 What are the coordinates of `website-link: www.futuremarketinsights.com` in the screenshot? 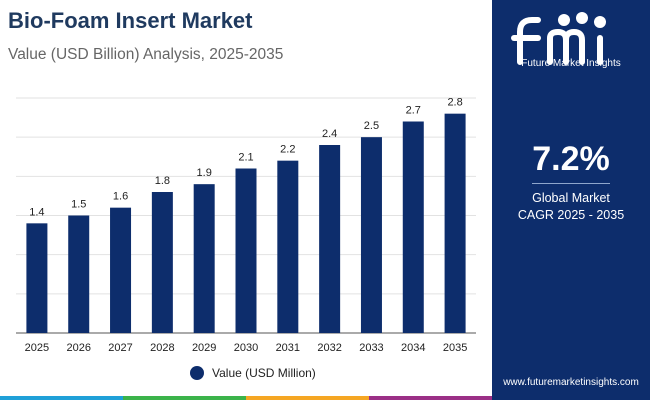 It's located at (571, 382).